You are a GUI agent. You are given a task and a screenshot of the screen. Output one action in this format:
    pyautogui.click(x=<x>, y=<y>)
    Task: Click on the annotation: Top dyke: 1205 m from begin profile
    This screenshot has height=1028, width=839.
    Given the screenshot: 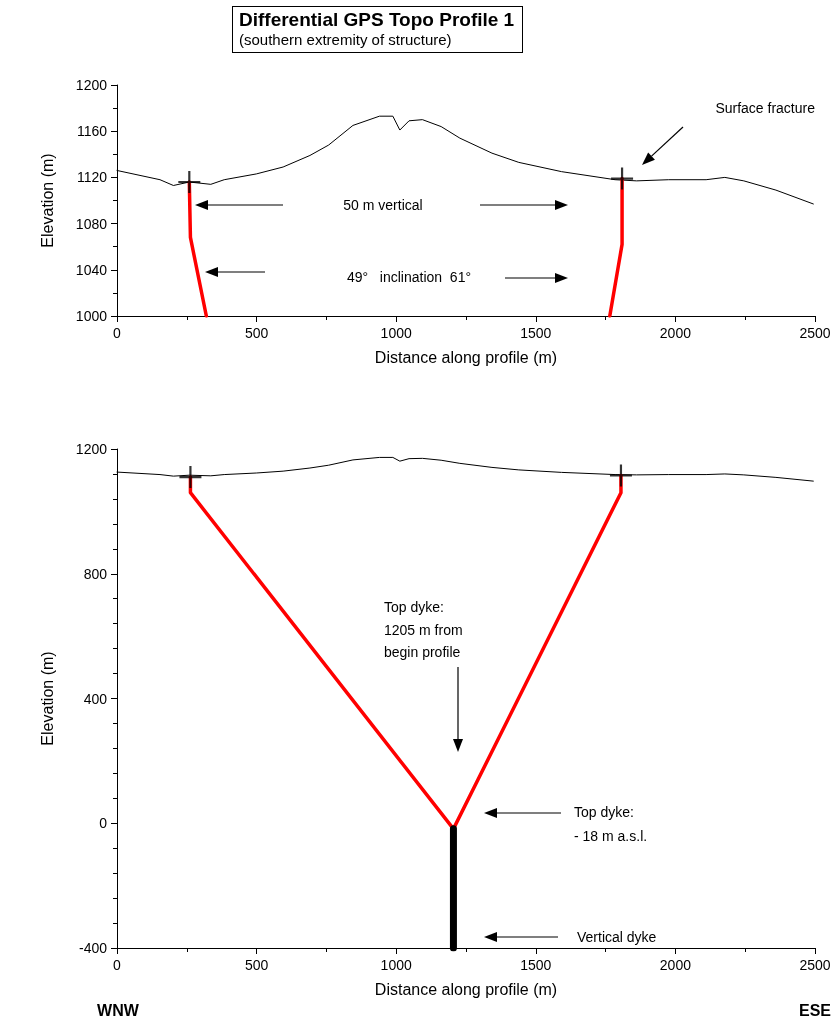 What is the action you would take?
    pyautogui.click(x=423, y=629)
    